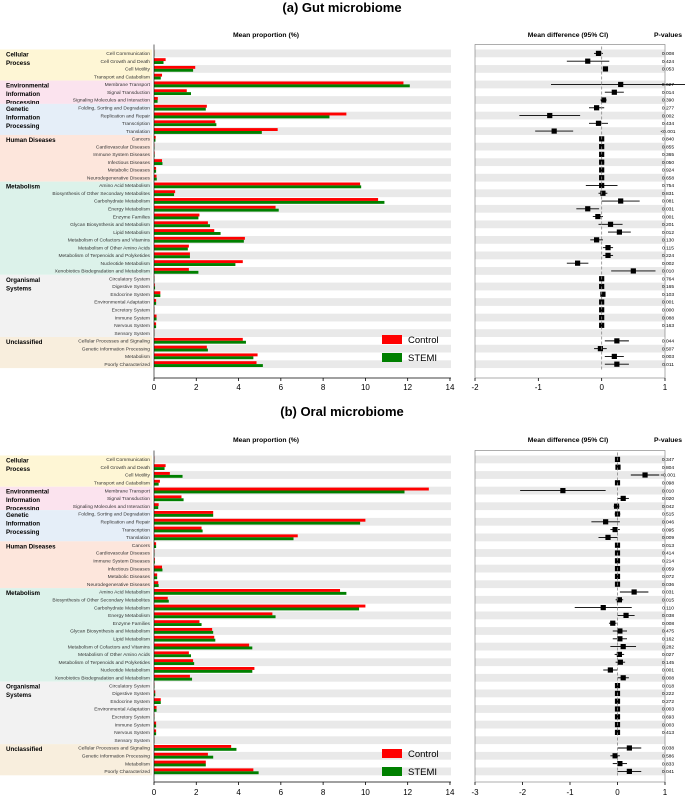 This screenshot has height=801, width=685. Describe the element at coordinates (126, 523) in the screenshot. I see `category-label: Replication and Repair` at that location.